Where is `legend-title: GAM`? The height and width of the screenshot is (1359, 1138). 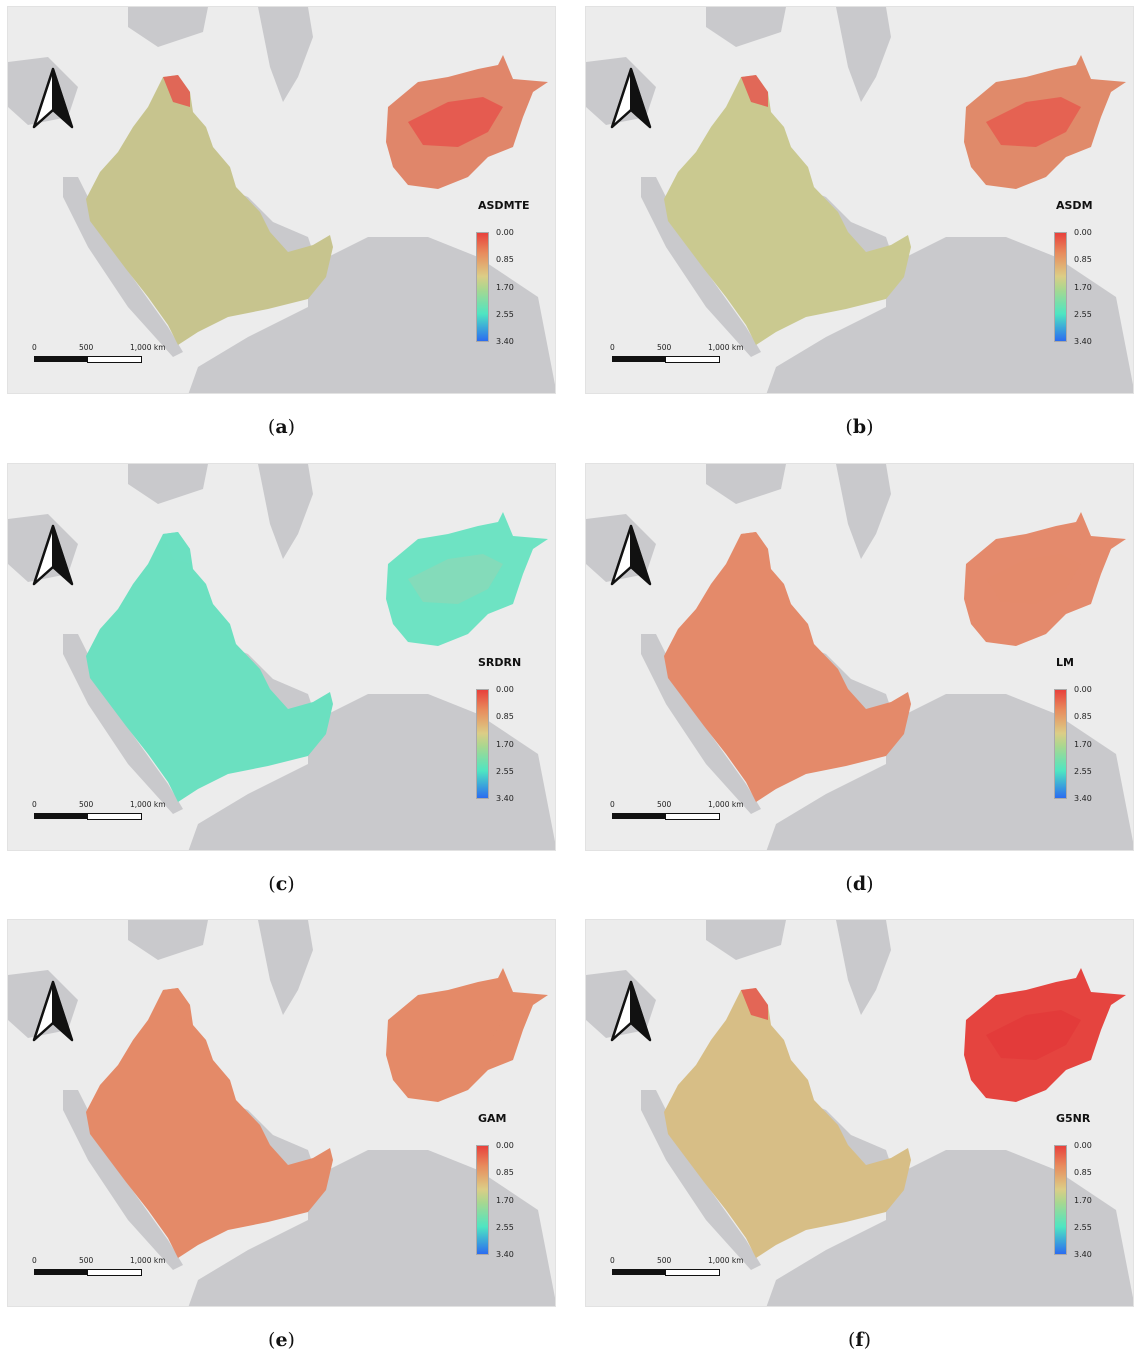 legend-title: GAM is located at coordinates (492, 1118).